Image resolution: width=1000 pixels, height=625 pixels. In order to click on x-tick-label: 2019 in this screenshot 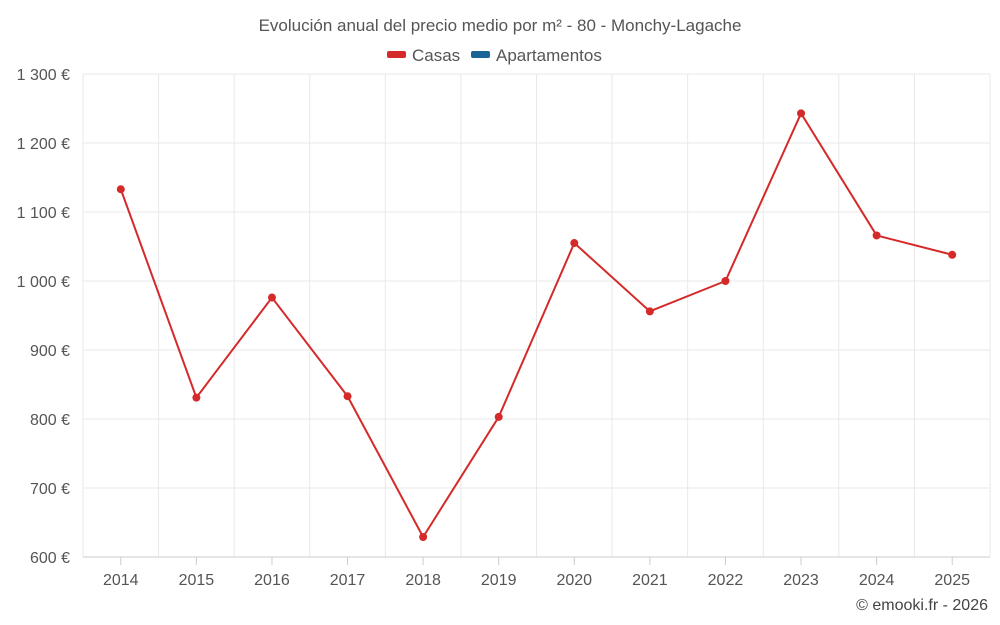, I will do `click(499, 580)`.